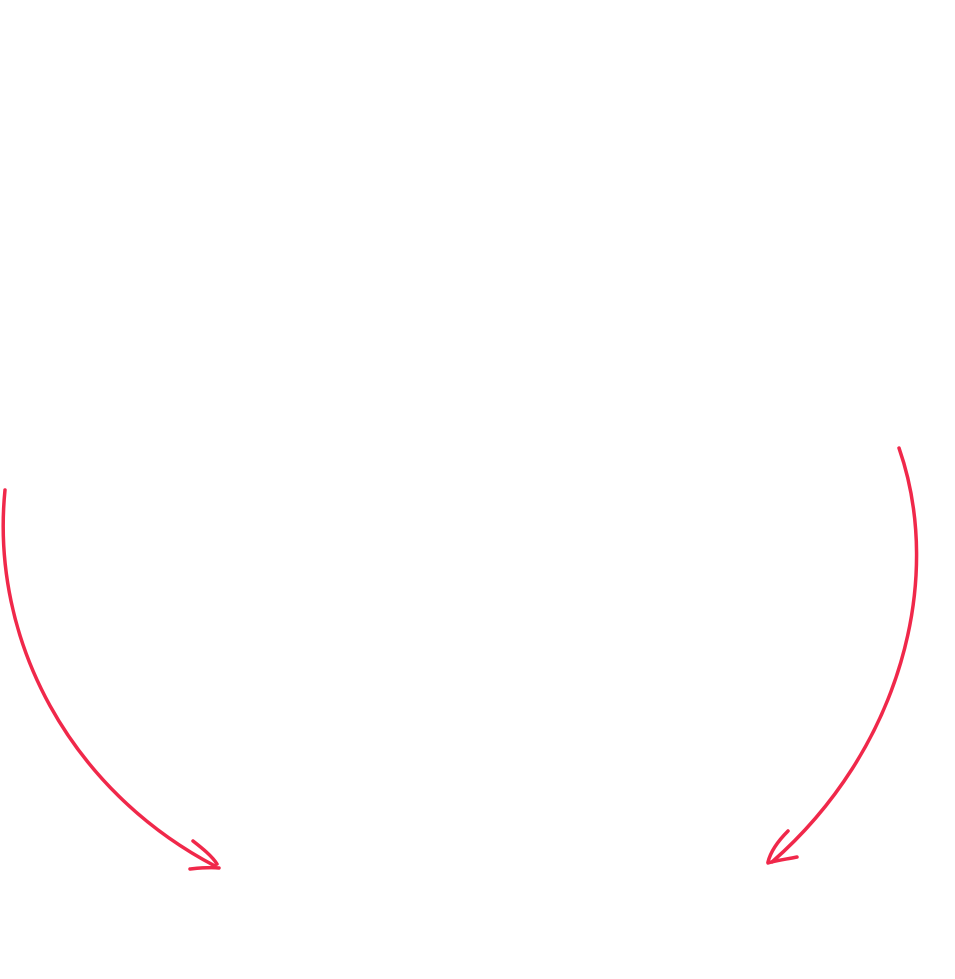 This screenshot has height=979, width=955. I want to click on right-curved-arrow, so click(842, 655).